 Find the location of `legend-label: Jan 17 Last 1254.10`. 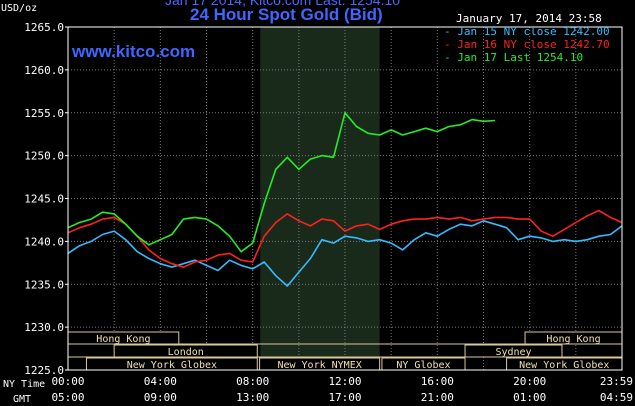

legend-label: Jan 17 Last 1254.10 is located at coordinates (520, 57).